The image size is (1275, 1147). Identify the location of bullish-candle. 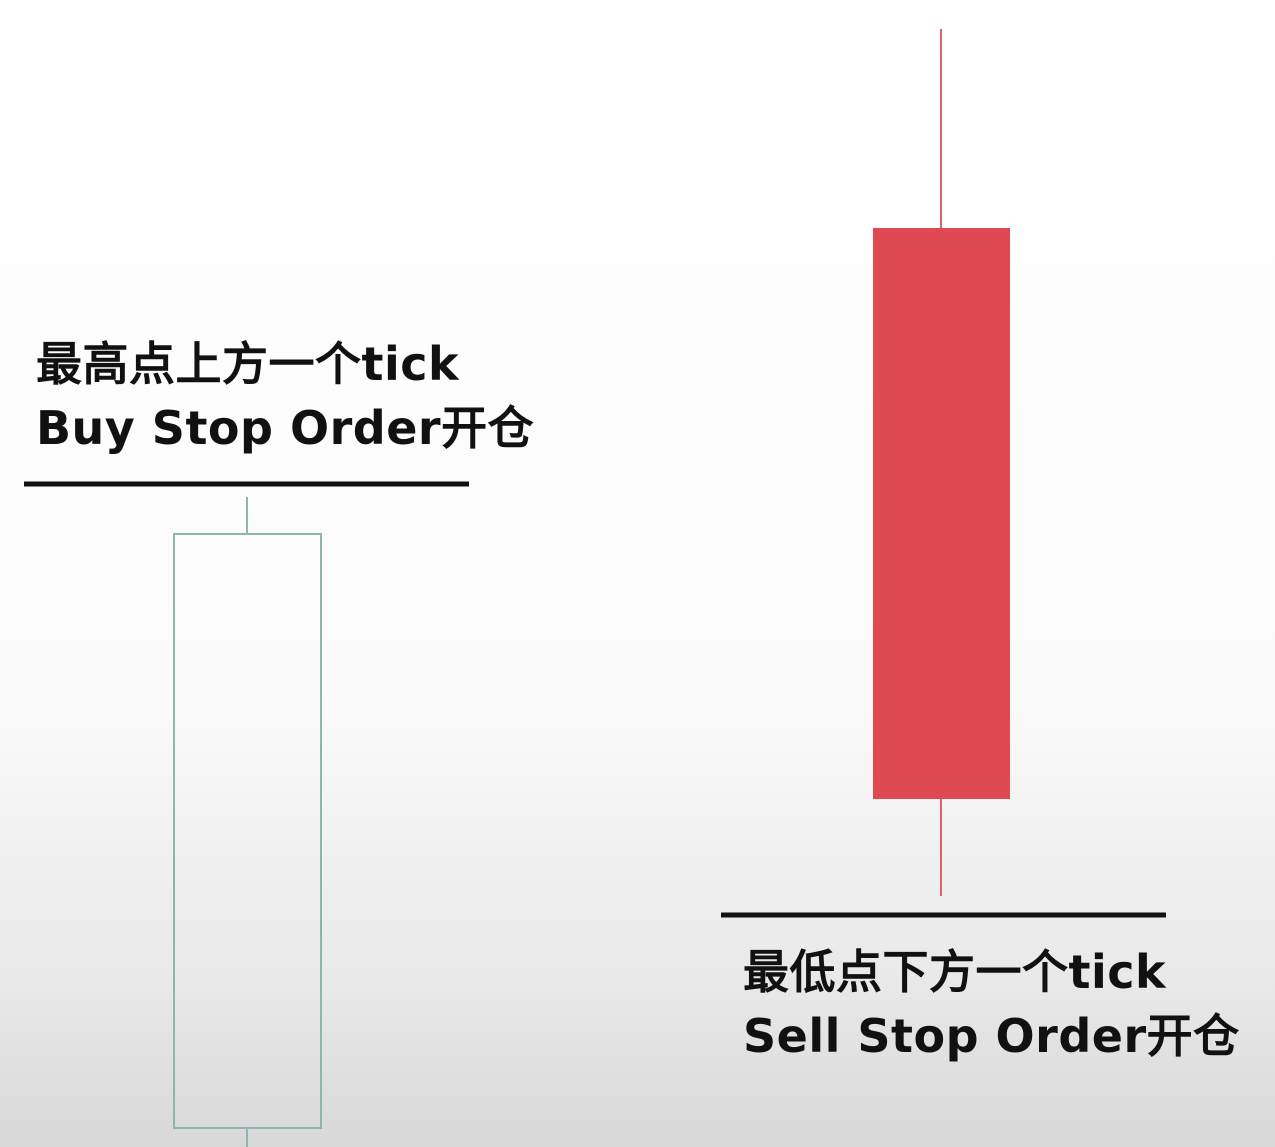
(247, 822).